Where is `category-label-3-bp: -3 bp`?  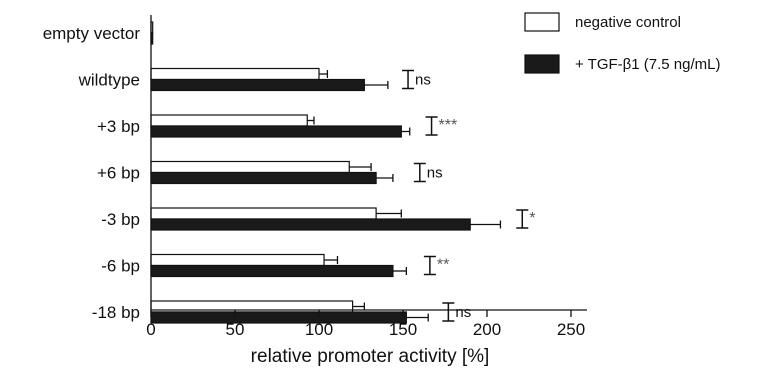
category-label-3-bp: -3 bp is located at coordinates (120, 219).